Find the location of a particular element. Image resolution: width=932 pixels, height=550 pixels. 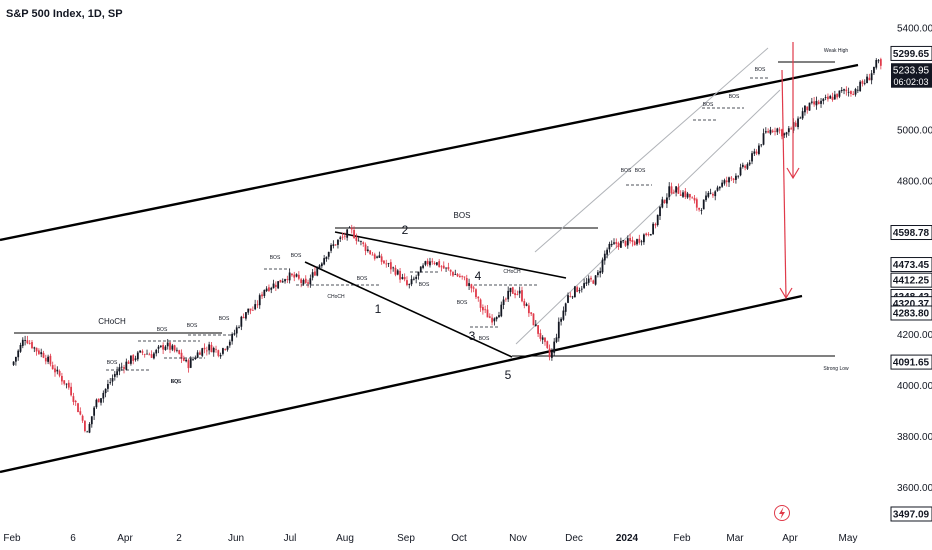

y-tick-label: 3800.00 is located at coordinates (914, 437).